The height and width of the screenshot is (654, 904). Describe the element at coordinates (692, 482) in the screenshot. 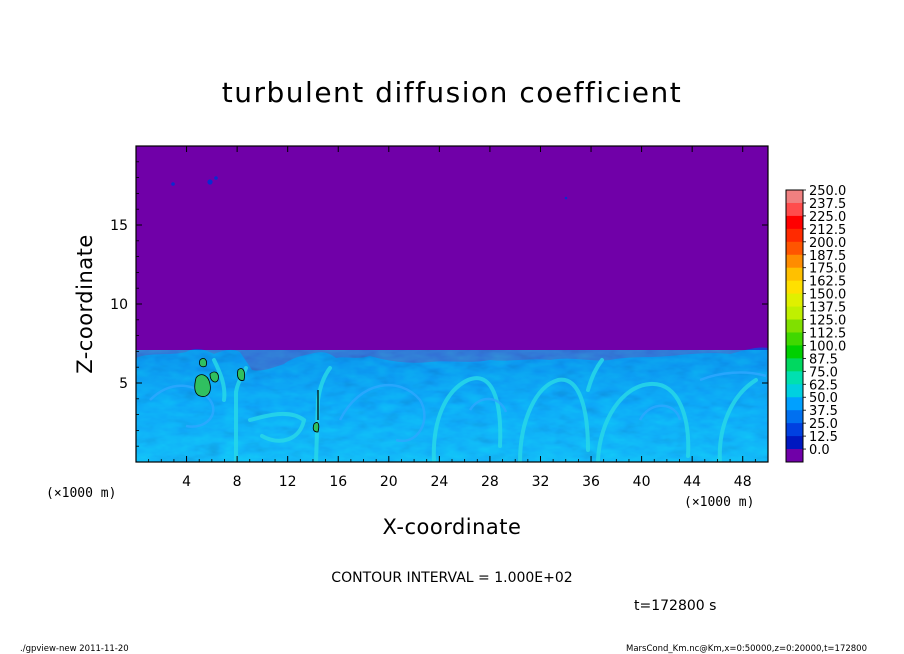

I see `x-tick-label: 44` at that location.